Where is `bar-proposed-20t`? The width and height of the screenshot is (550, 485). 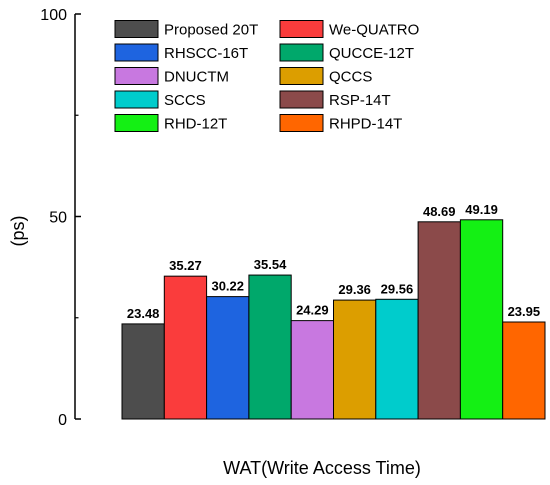
bar-proposed-20t is located at coordinates (143, 371).